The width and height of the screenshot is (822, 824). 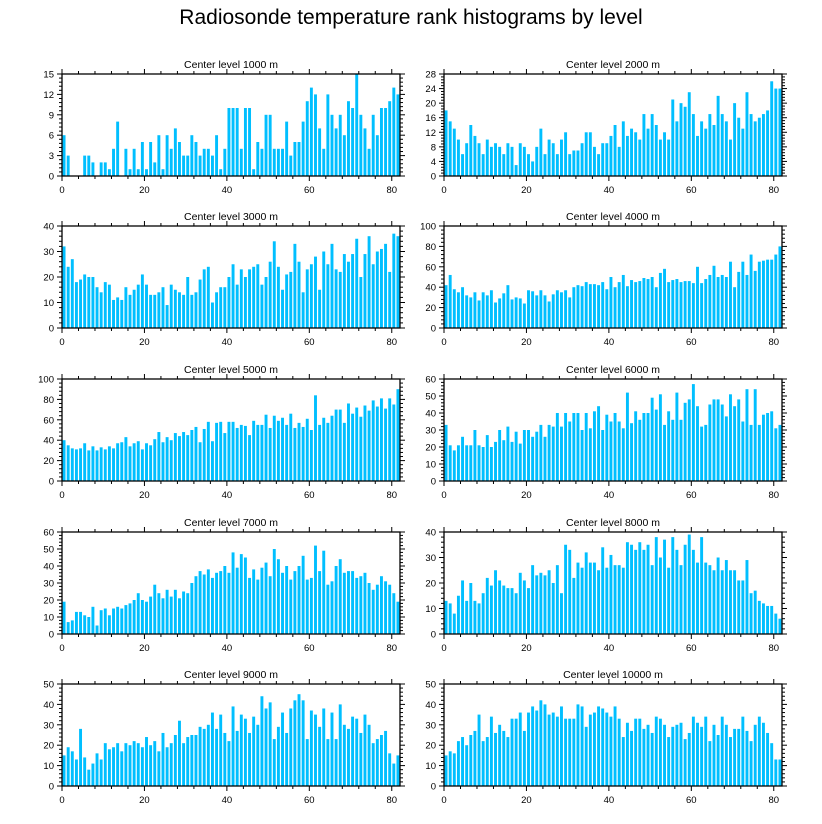 What do you see at coordinates (309, 495) in the screenshot?
I see `x-tick-label: 60` at bounding box center [309, 495].